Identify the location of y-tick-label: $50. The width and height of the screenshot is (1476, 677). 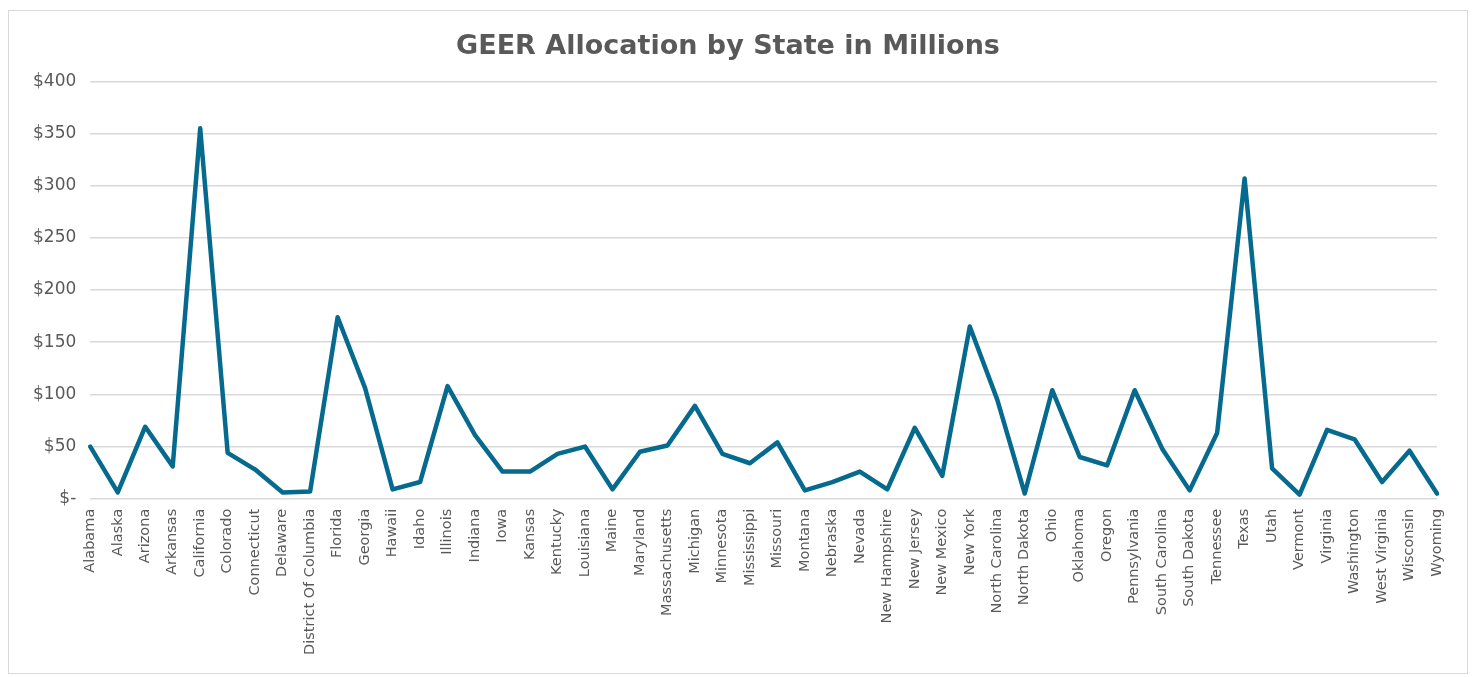
(60, 444).